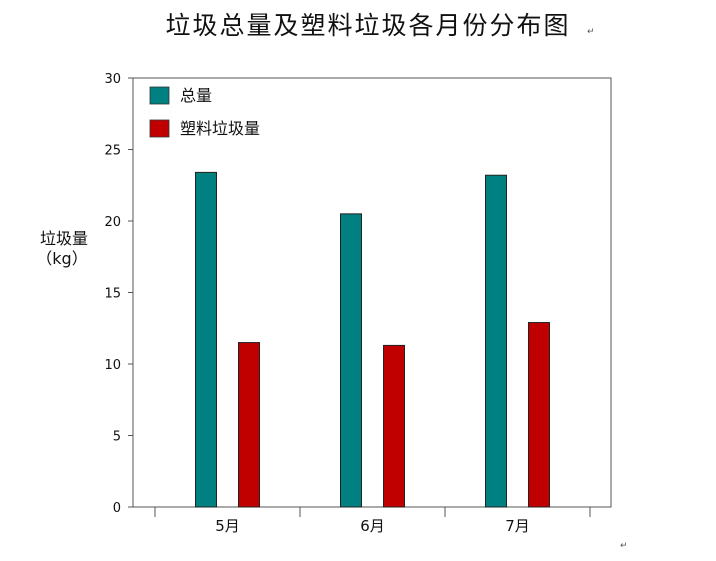 The width and height of the screenshot is (716, 561). Describe the element at coordinates (367, 25) in the screenshot. I see `chart-title: 垃圾总量及塑料垃圾各月份分布图` at that location.